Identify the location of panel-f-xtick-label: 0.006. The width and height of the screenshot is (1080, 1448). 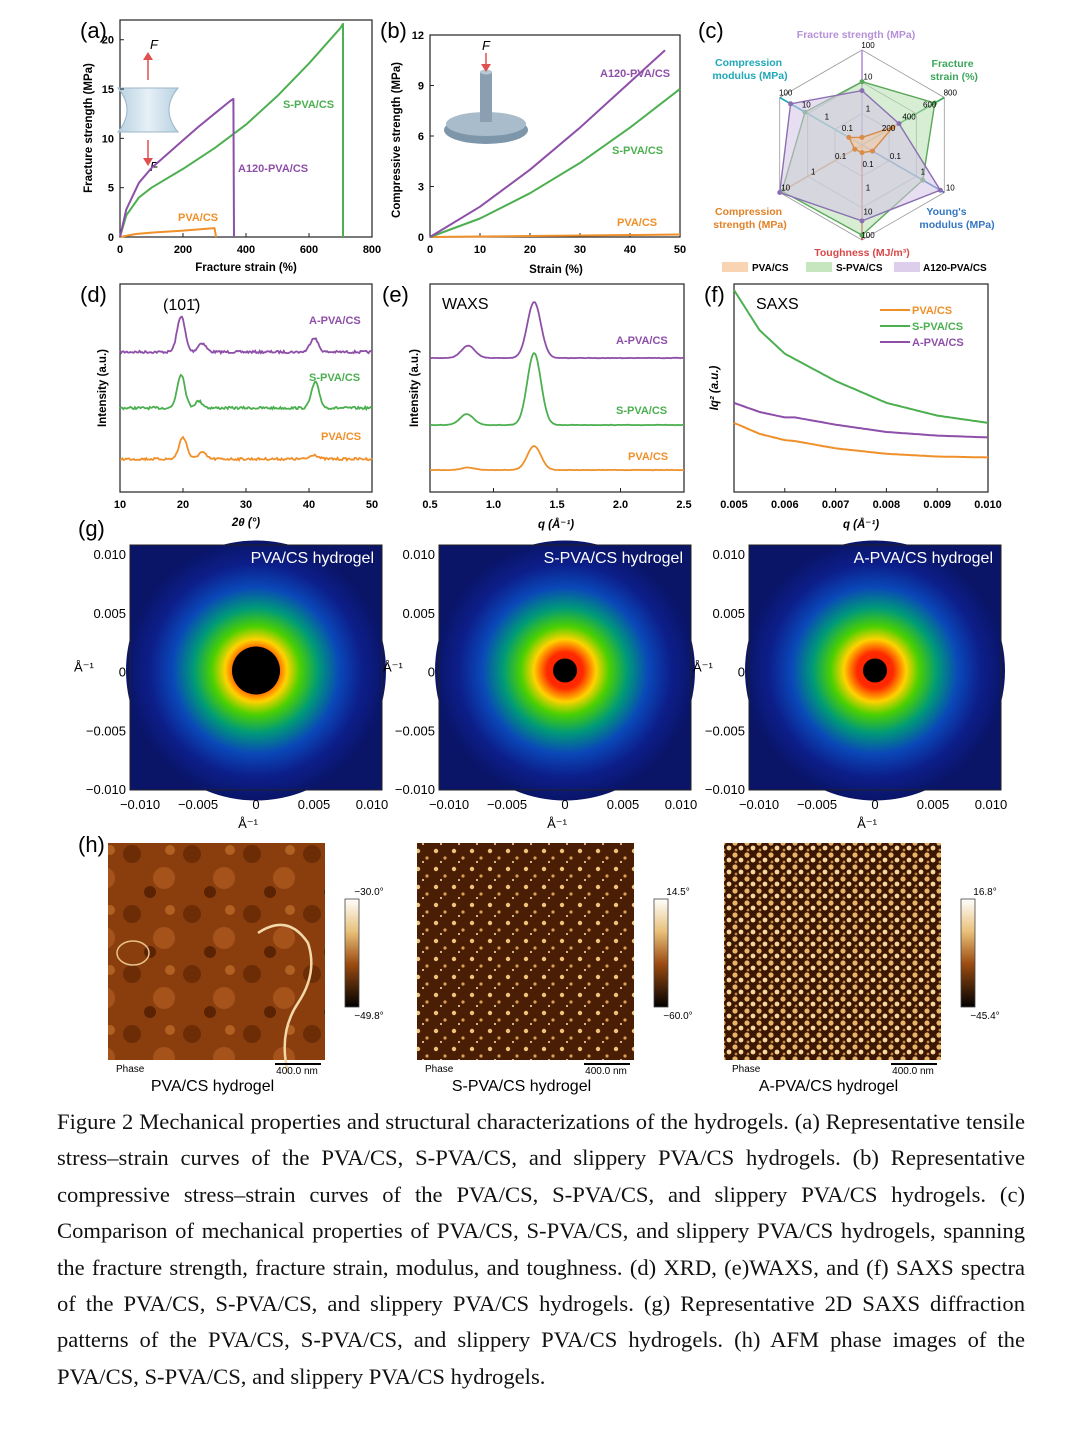
(785, 505).